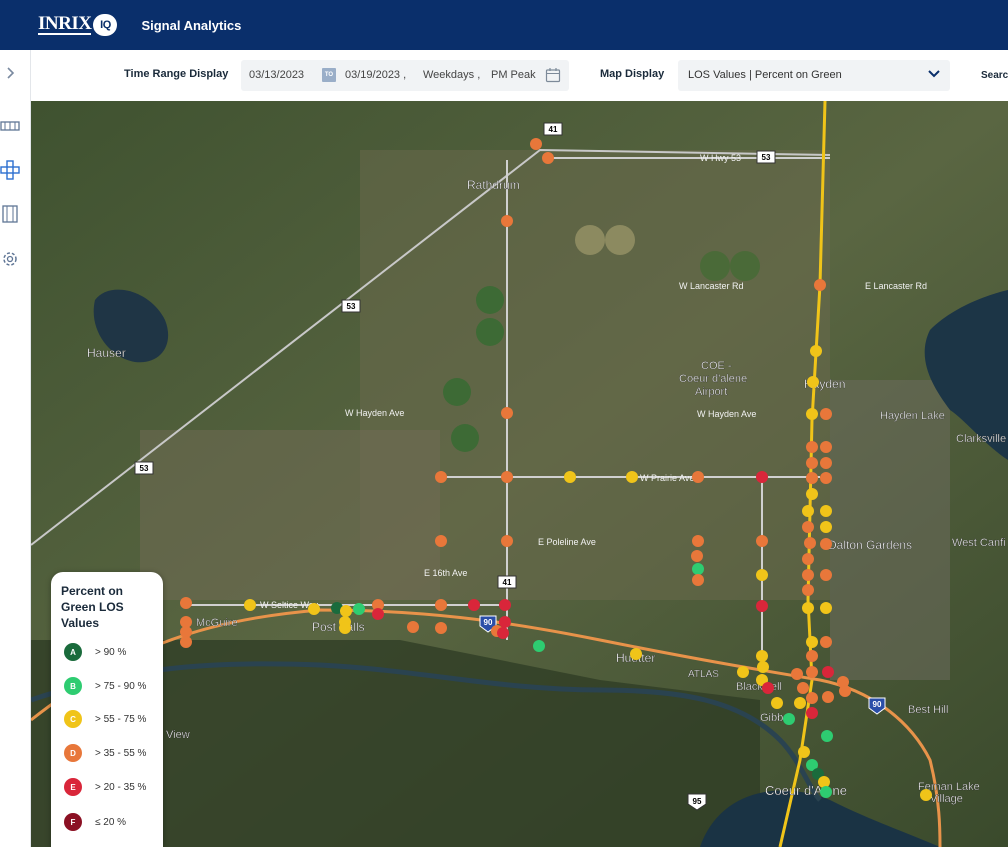 The image size is (1008, 847). What do you see at coordinates (78, 25) in the screenshot?
I see `inrix-logo: INRIX IQ` at bounding box center [78, 25].